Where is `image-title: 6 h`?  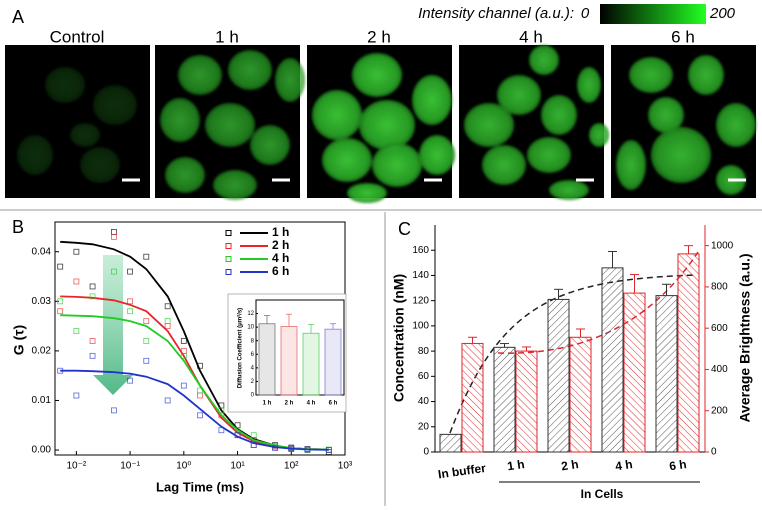 image-title: 6 h is located at coordinates (683, 36).